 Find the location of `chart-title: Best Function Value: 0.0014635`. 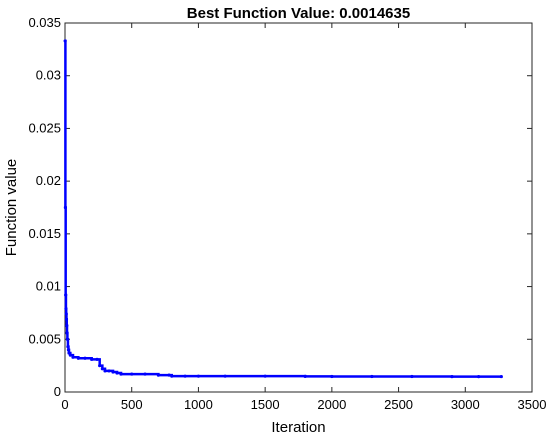

chart-title: Best Function Value: 0.0014635 is located at coordinates (298, 13).